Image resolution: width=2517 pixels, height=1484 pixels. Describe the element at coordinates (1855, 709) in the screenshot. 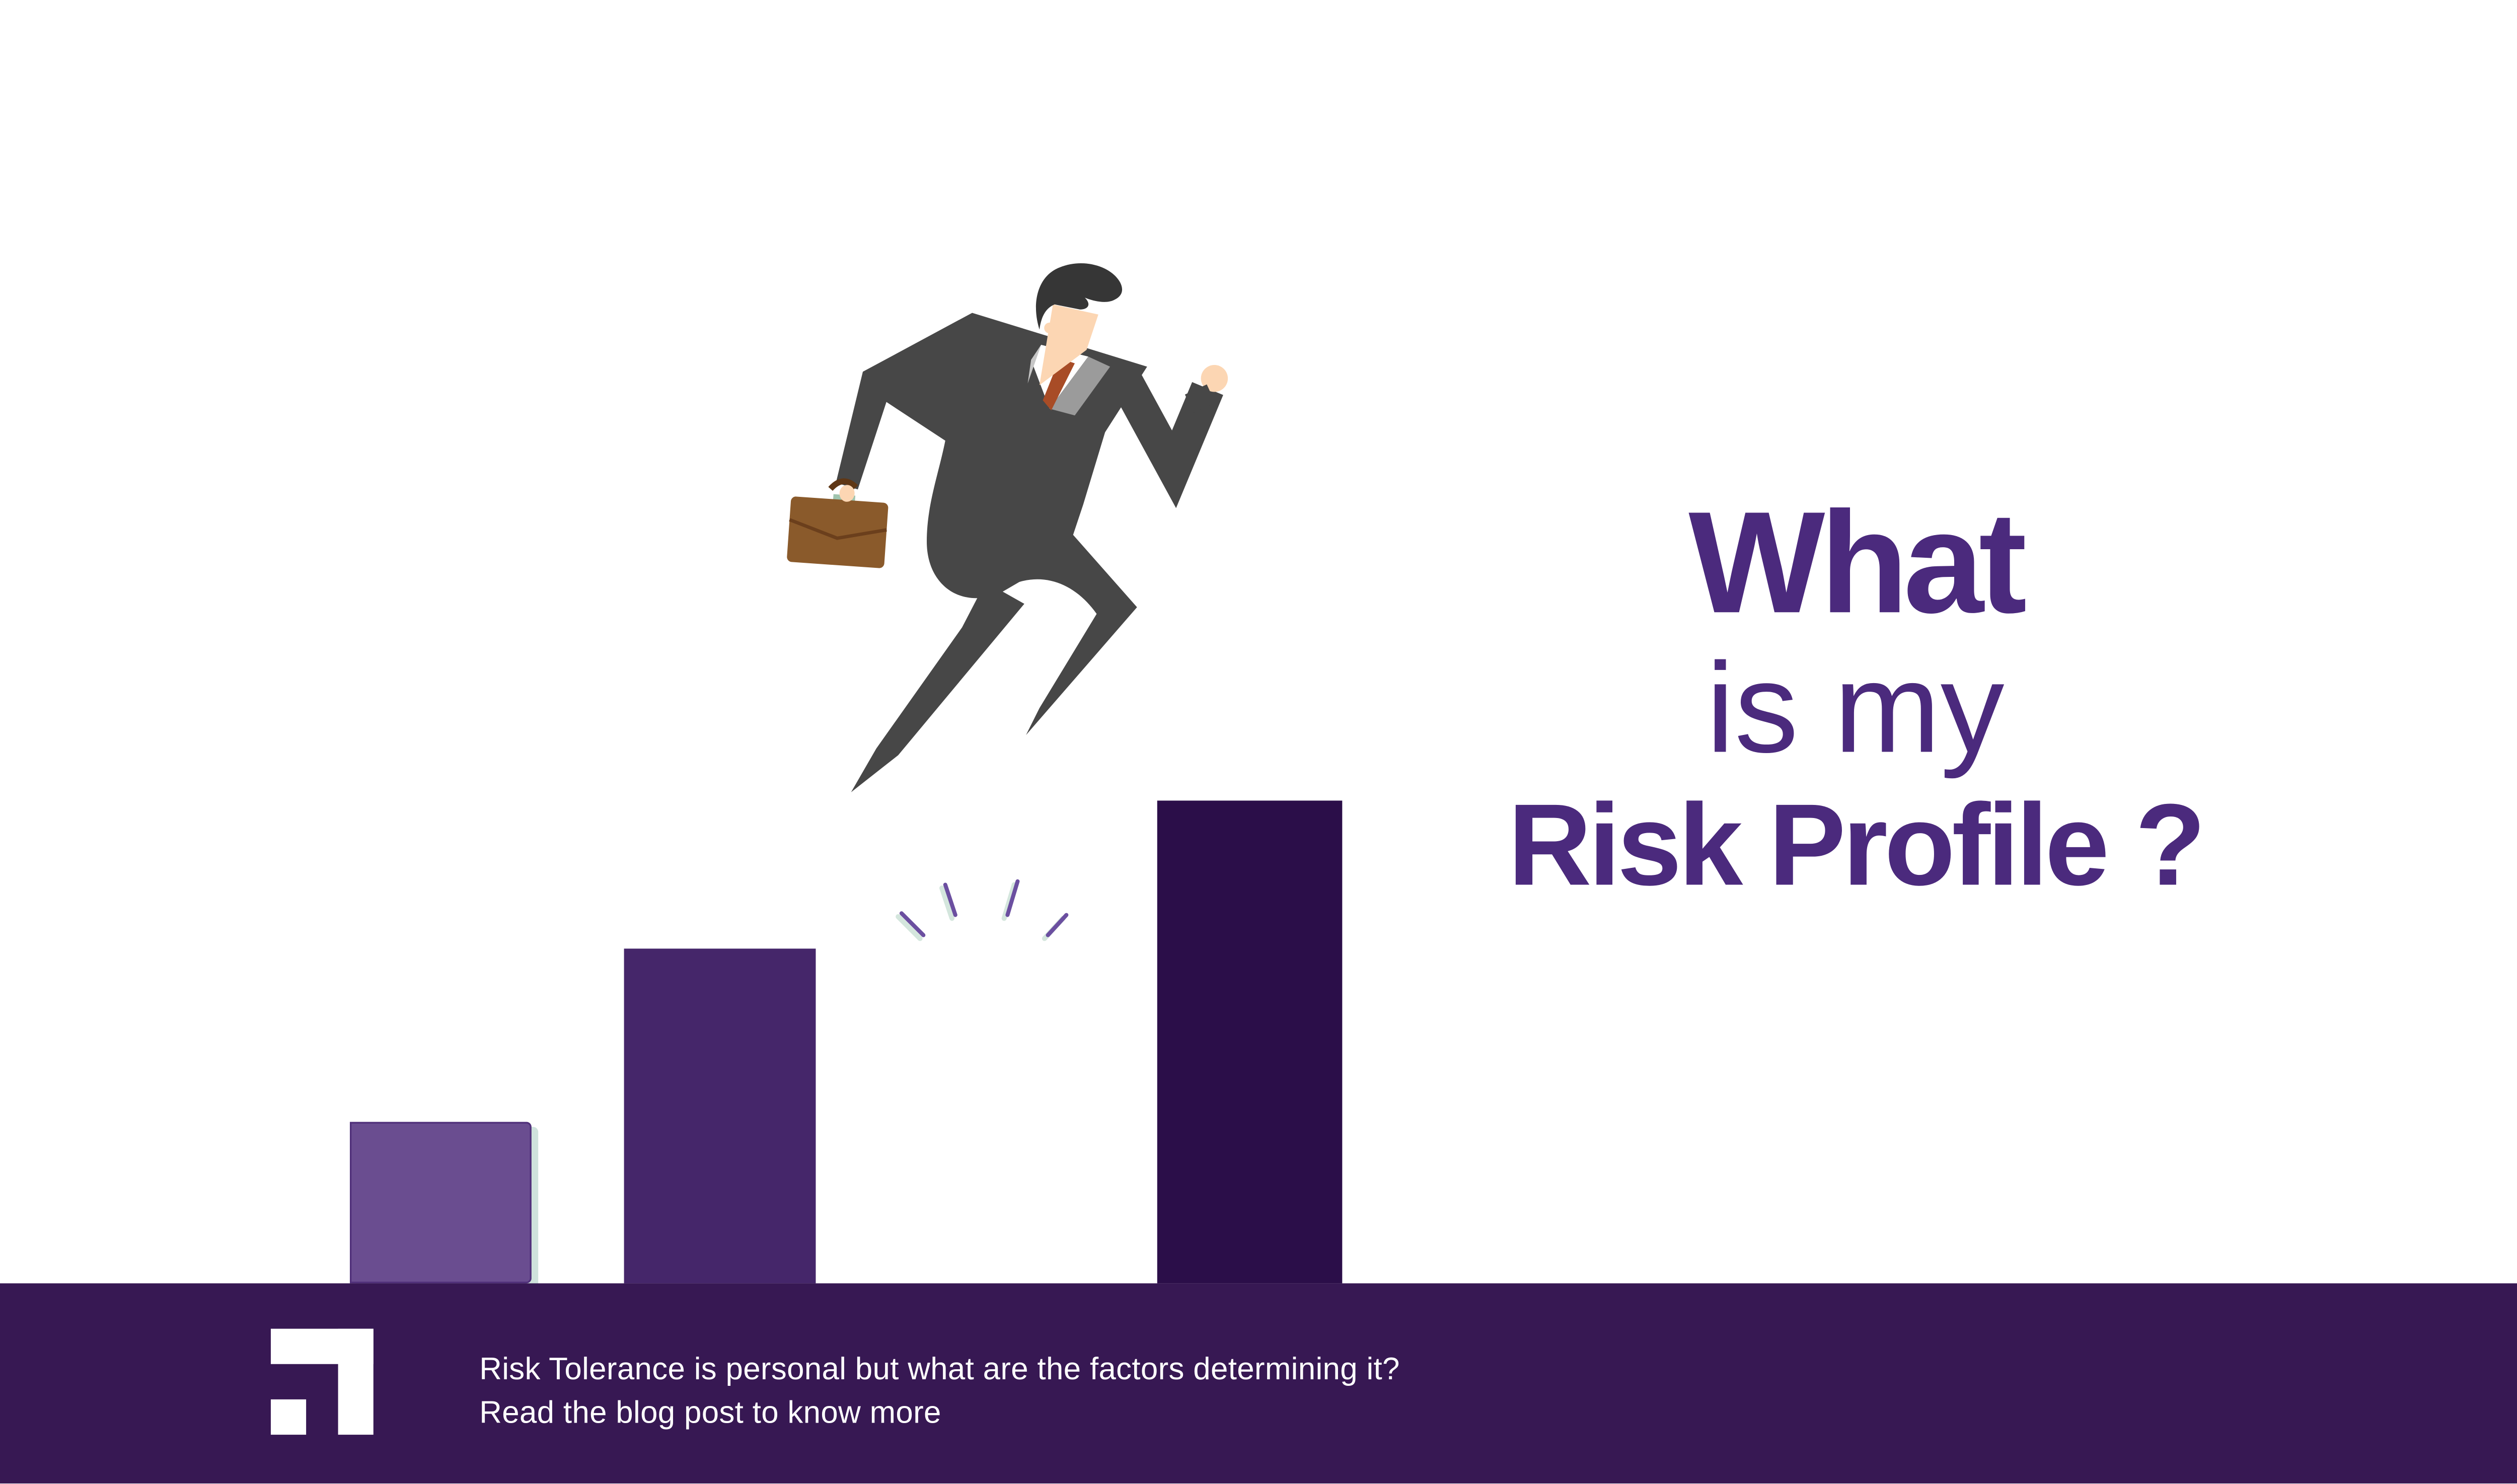

I see `headline-line-2: is my` at that location.